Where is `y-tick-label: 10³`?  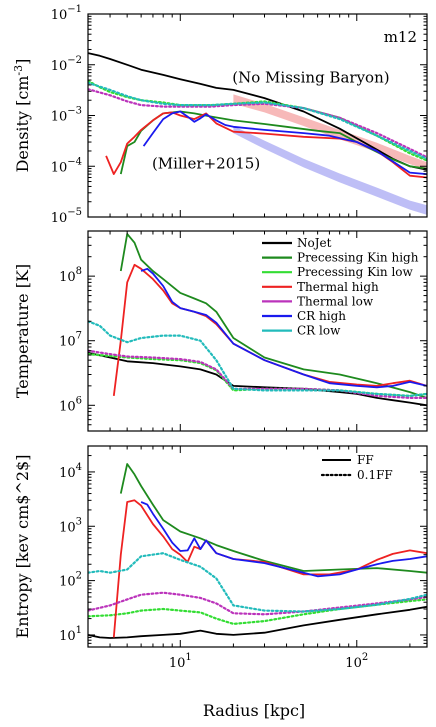
y-tick-label: 10³ is located at coordinates (70, 525).